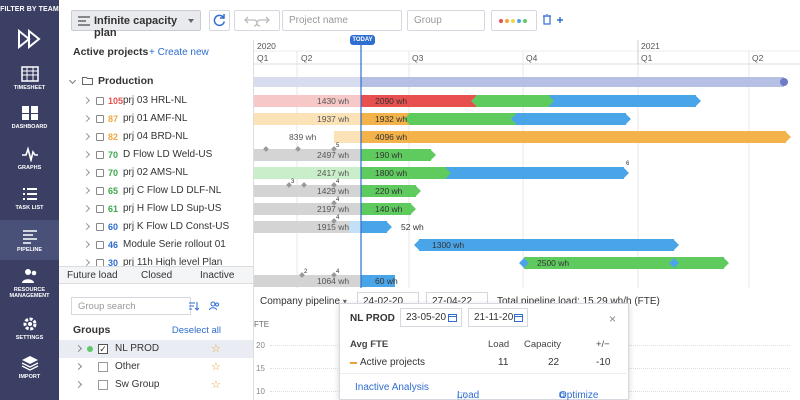 This screenshot has width=800, height=400. What do you see at coordinates (179, 52) in the screenshot?
I see `create-new-link: + Create new` at bounding box center [179, 52].